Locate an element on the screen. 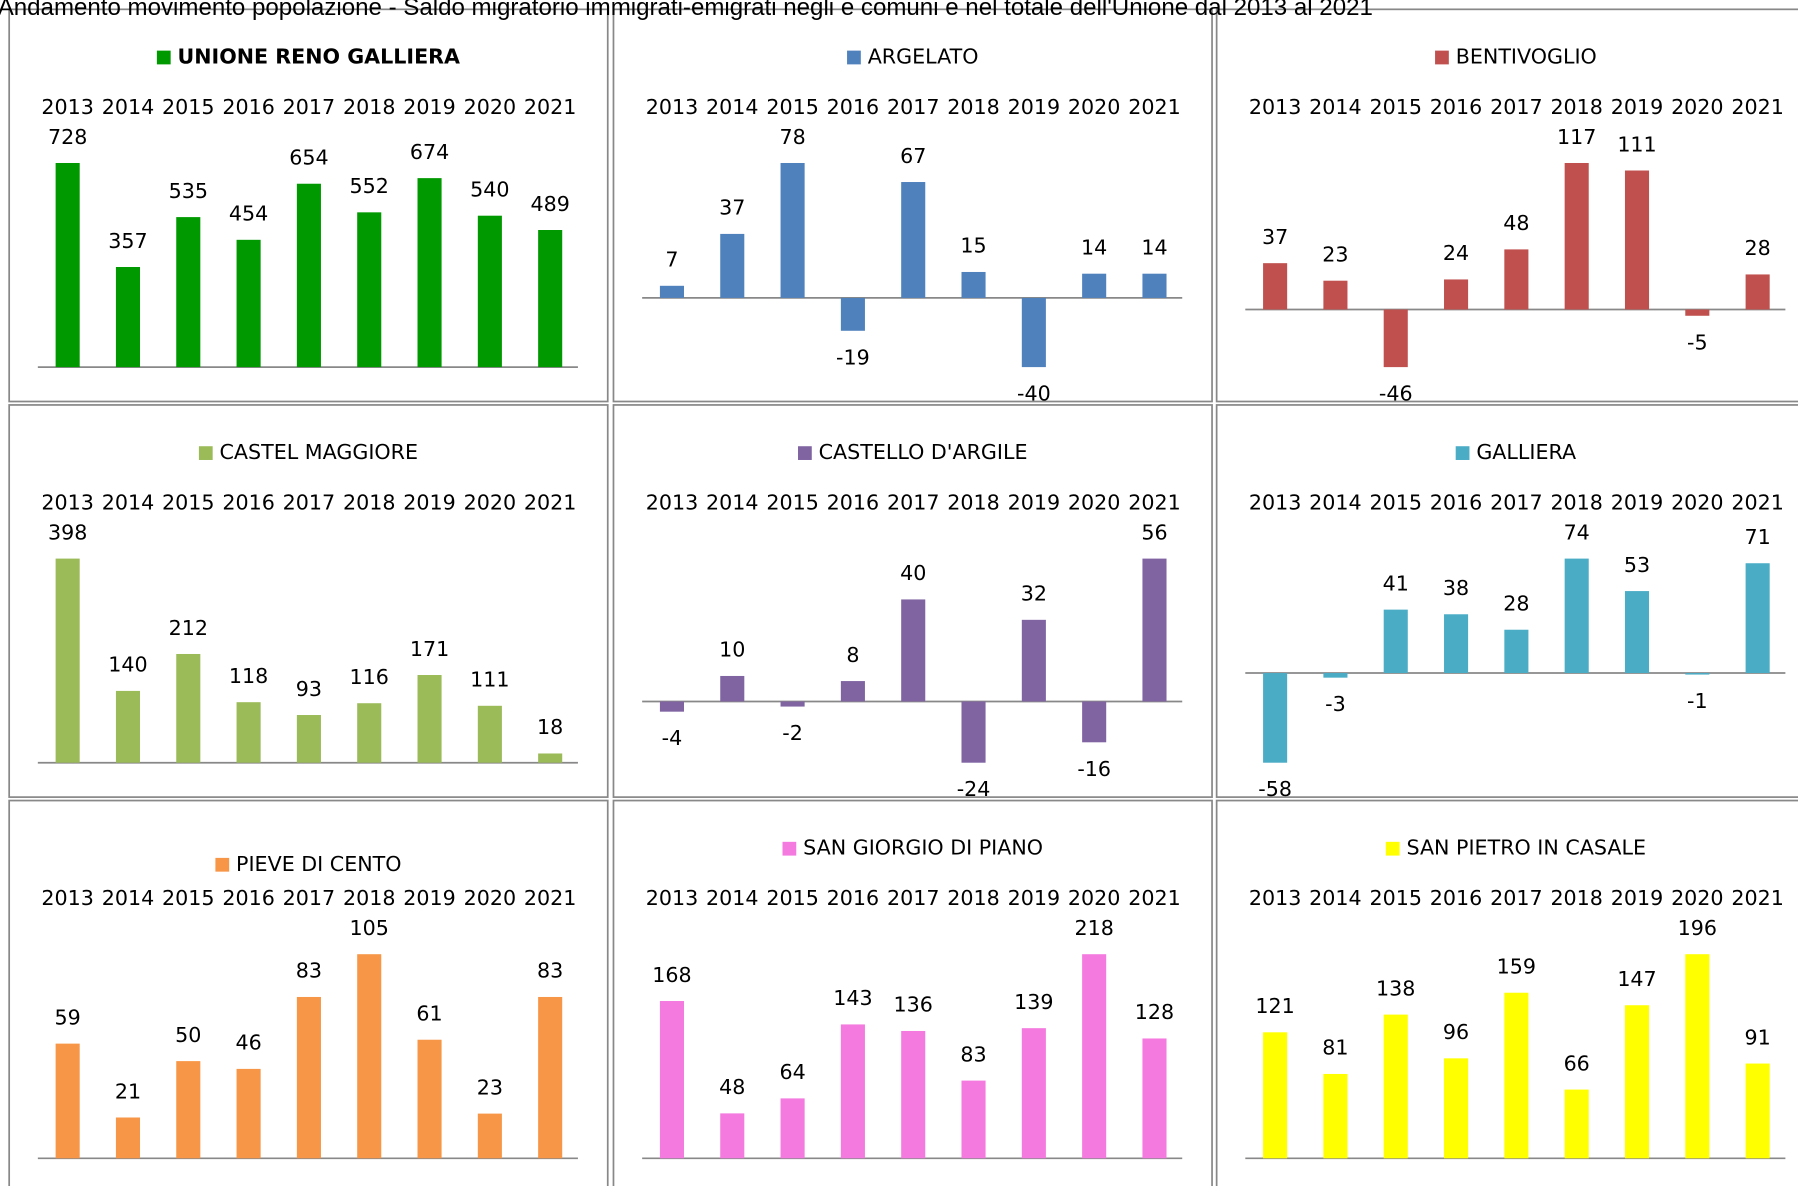 Image resolution: width=1798 pixels, height=1186 pixels. data-label: 398 is located at coordinates (67, 532).